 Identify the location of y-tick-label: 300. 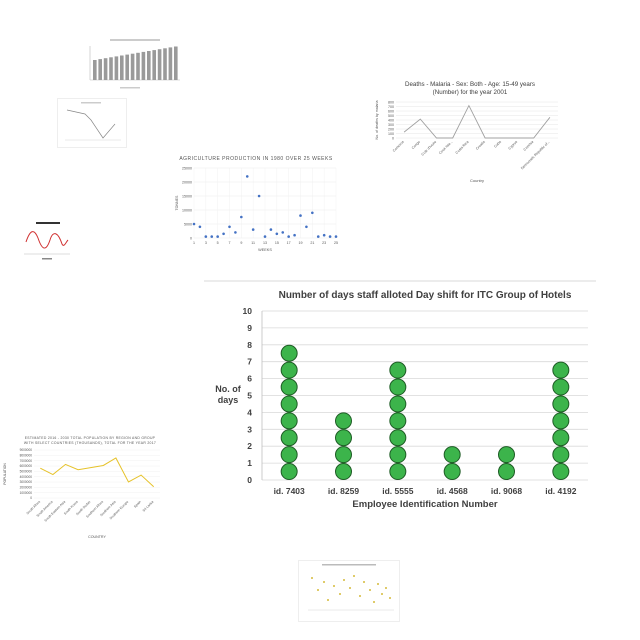
(391, 125).